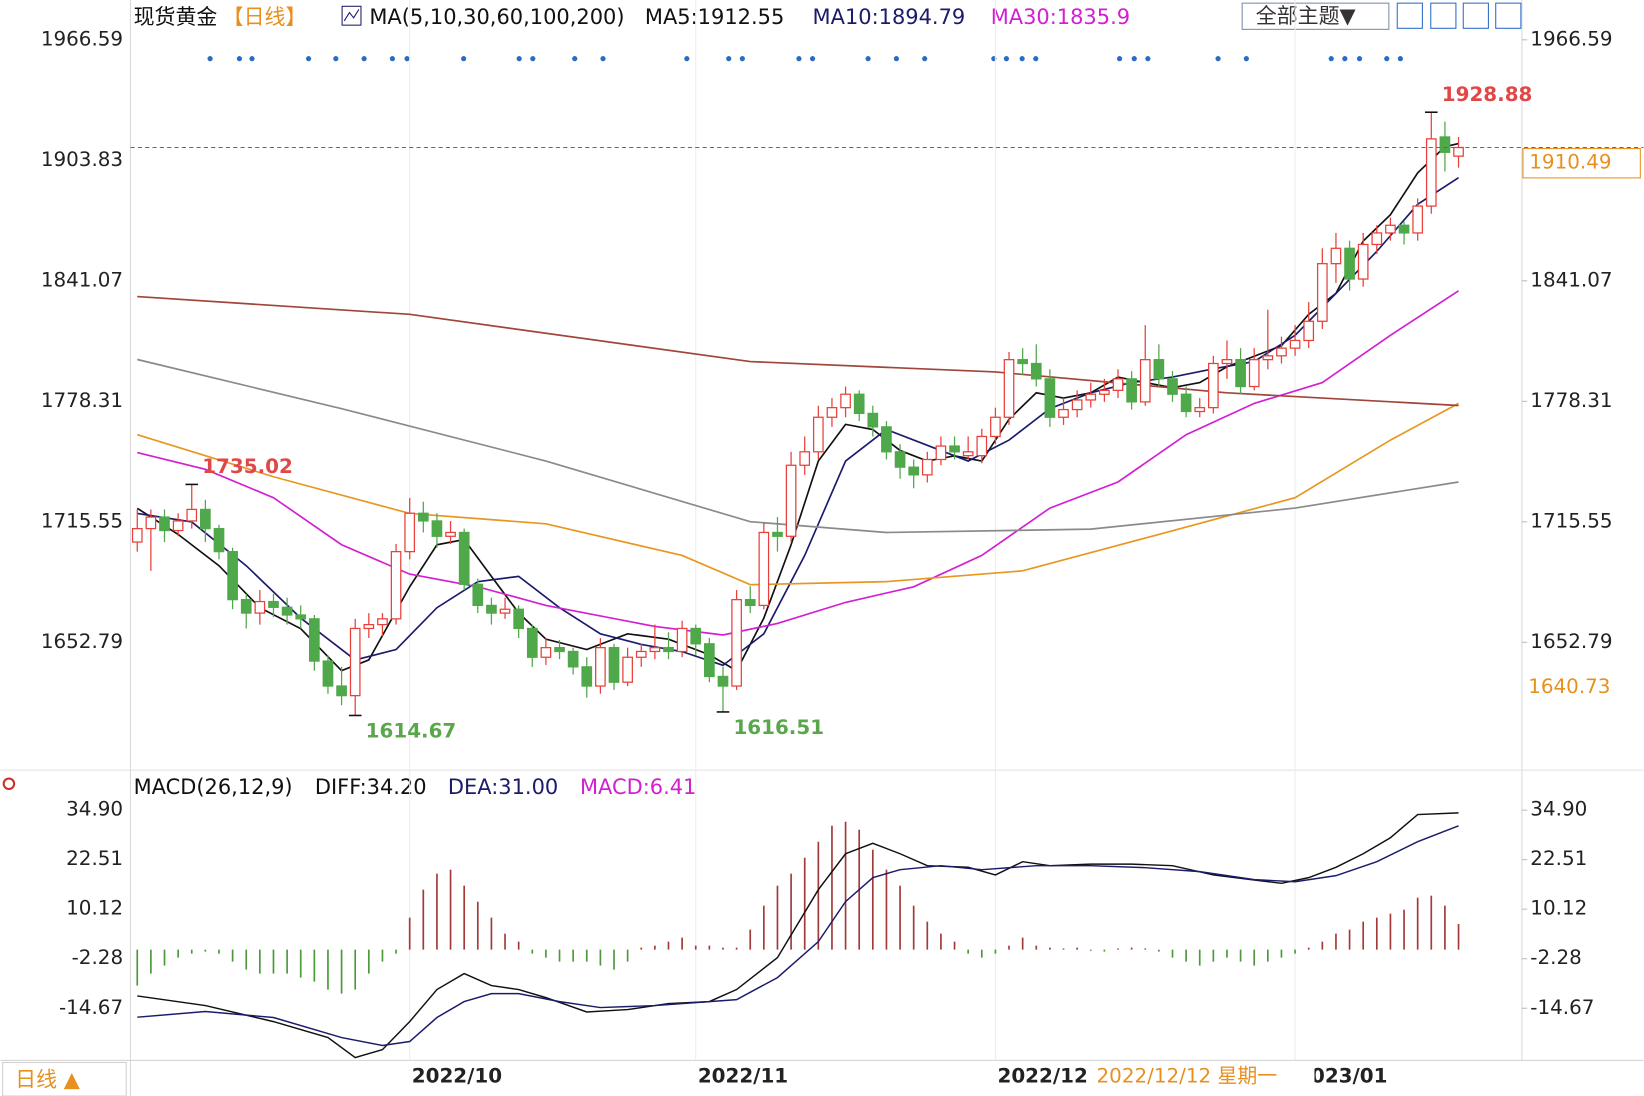 The width and height of the screenshot is (1644, 1096). Describe the element at coordinates (94, 908) in the screenshot. I see `y-tick-label: 10.12` at that location.